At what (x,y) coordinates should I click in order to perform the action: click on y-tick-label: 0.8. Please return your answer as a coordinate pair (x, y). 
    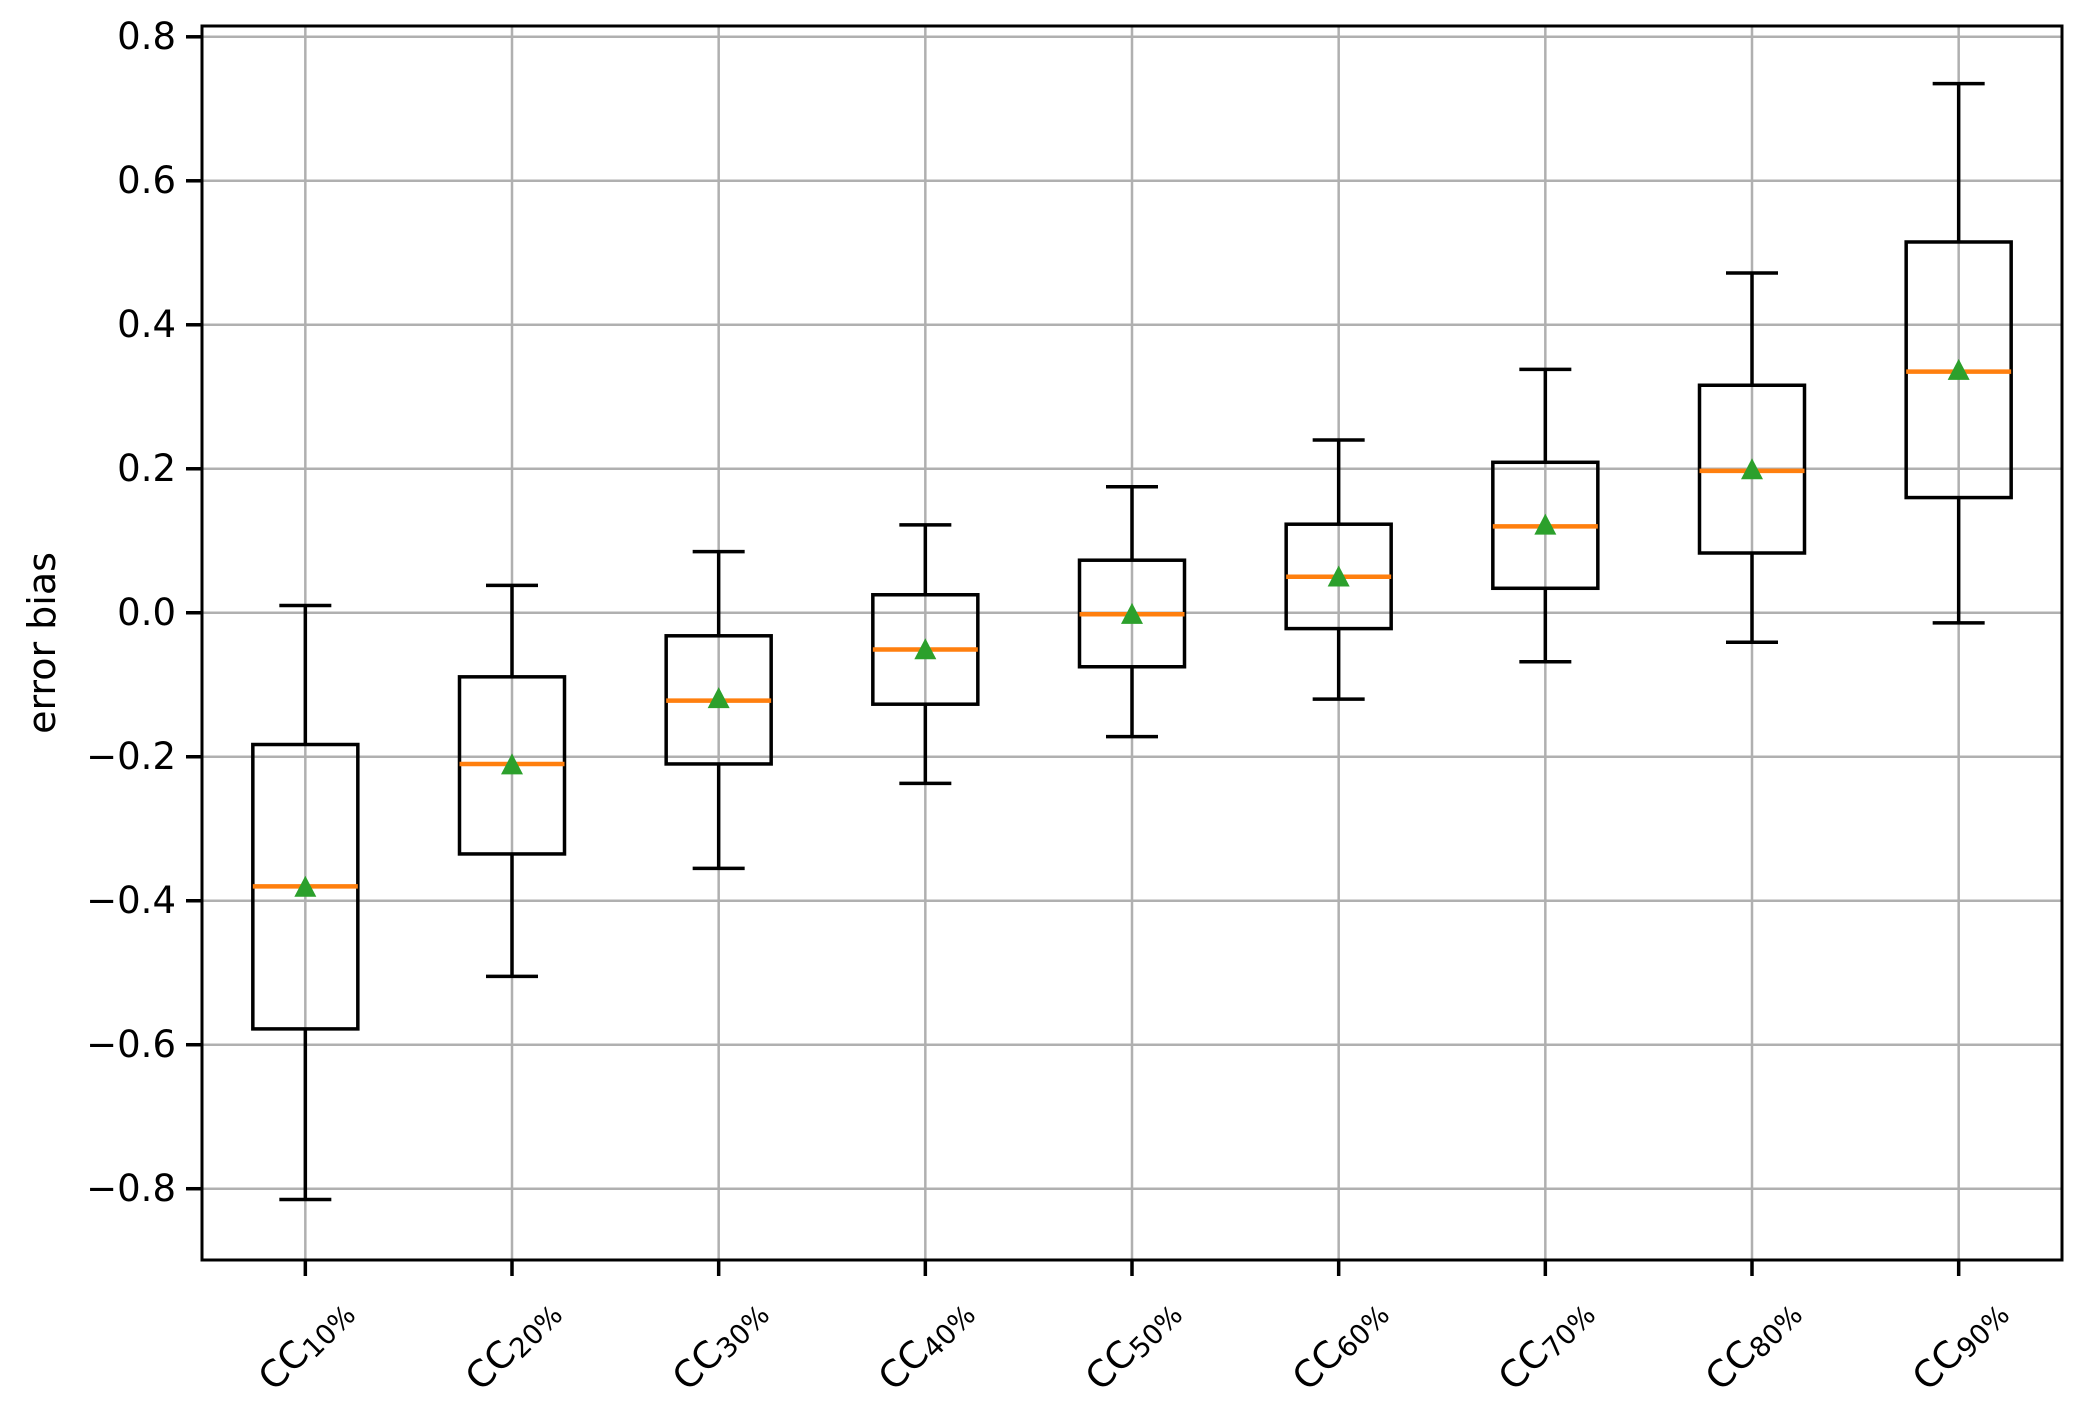
    Looking at the image, I should click on (146, 36).